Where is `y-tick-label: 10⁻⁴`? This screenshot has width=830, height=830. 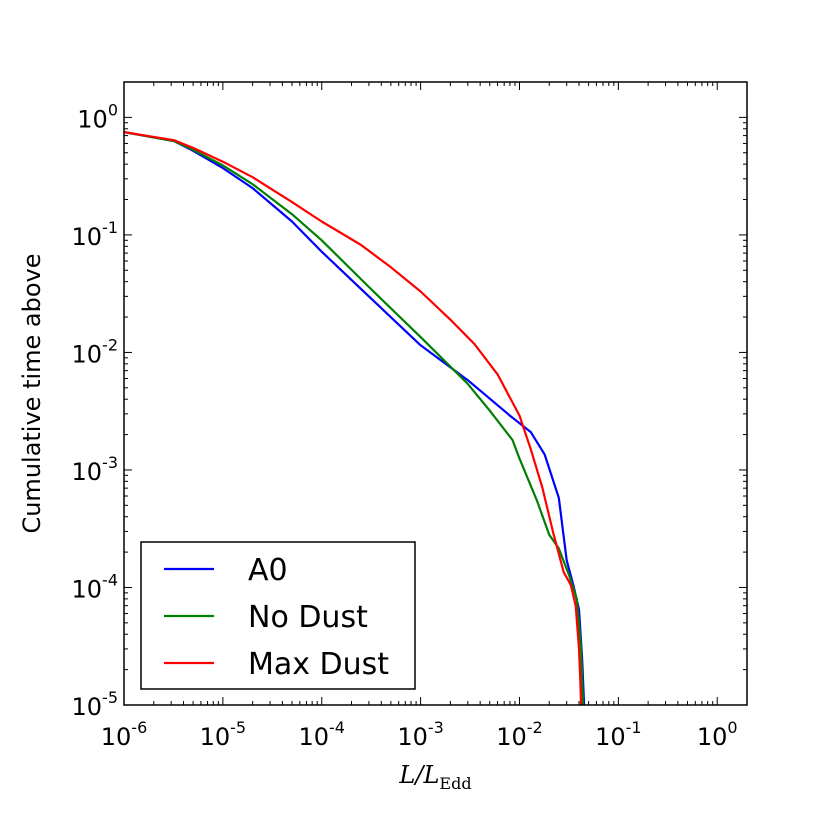 y-tick-label: 10⁻⁴ is located at coordinates (95, 586).